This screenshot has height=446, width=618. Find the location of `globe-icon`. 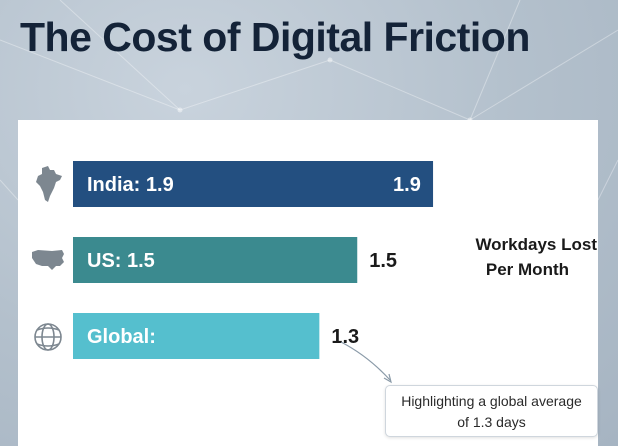

globe-icon is located at coordinates (48, 337).